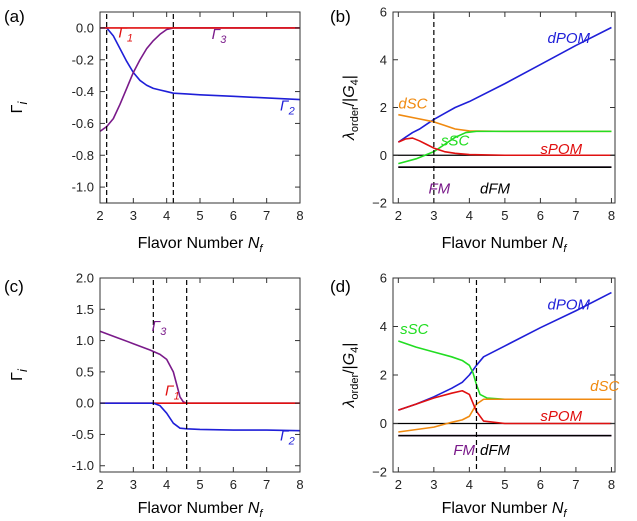  Describe the element at coordinates (340, 16) in the screenshot. I see `panel-tag: (b)` at that location.